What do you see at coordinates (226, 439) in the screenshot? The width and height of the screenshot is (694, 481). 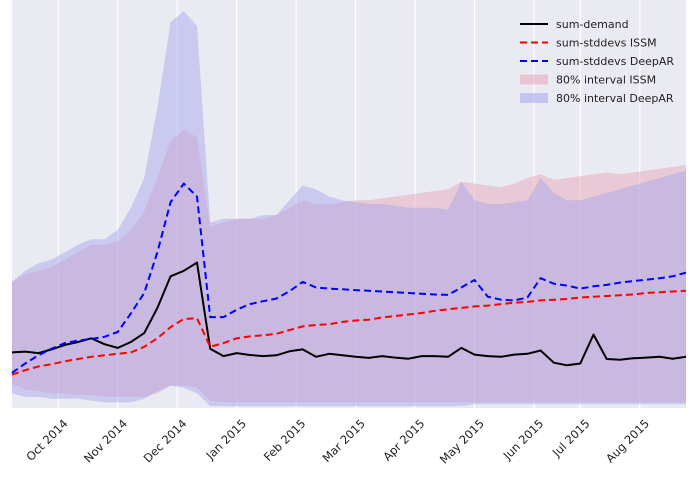 I see `x-tick-label-3: Jan 2015` at bounding box center [226, 439].